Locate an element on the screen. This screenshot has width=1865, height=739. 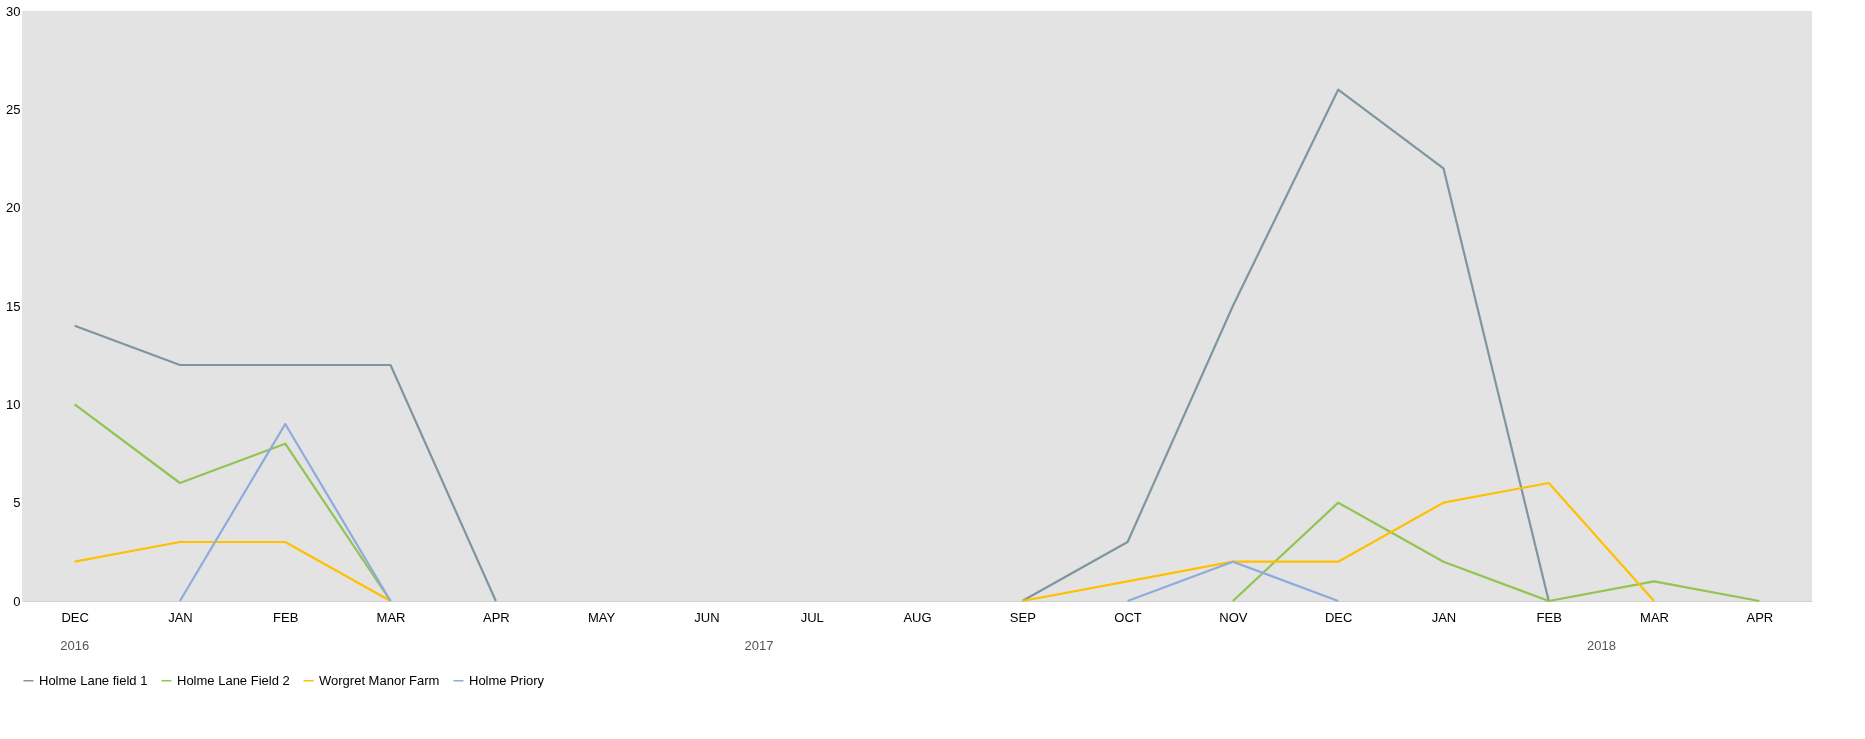
y-tick-label: 15 is located at coordinates (13, 306).